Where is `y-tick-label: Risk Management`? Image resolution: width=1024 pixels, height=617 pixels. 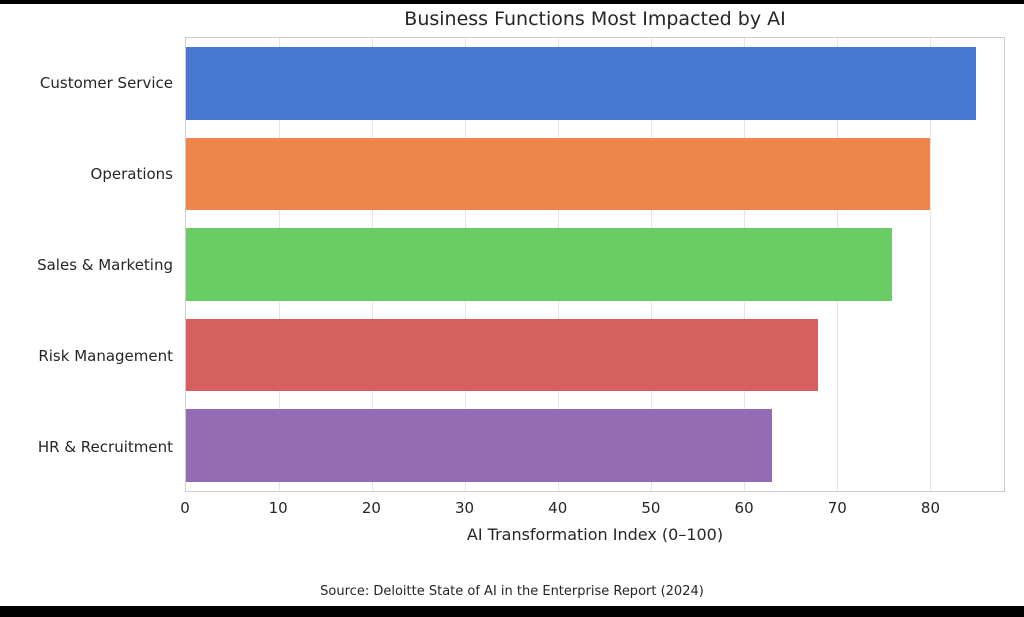
y-tick-label: Risk Management is located at coordinates (105, 355).